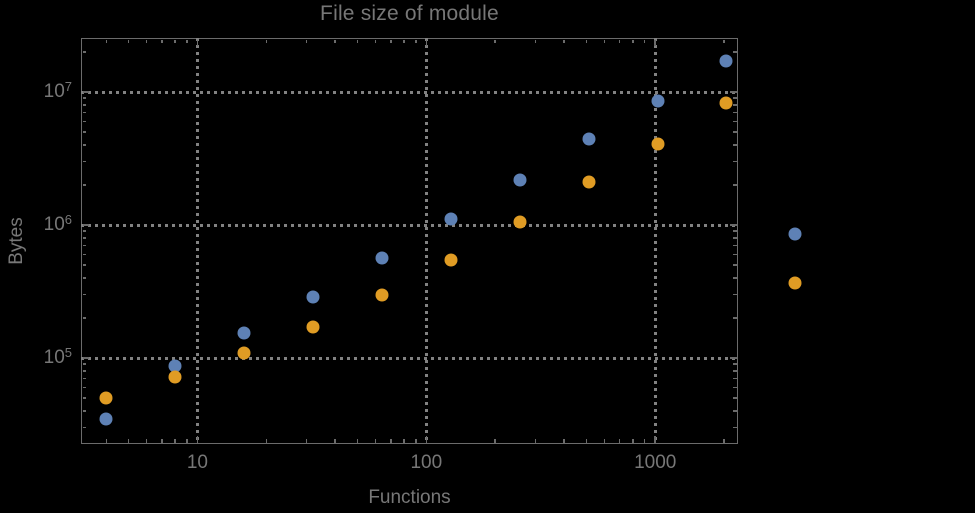 This screenshot has width=975, height=513. What do you see at coordinates (57, 91) in the screenshot?
I see `y-tick-label: 10⁷` at bounding box center [57, 91].